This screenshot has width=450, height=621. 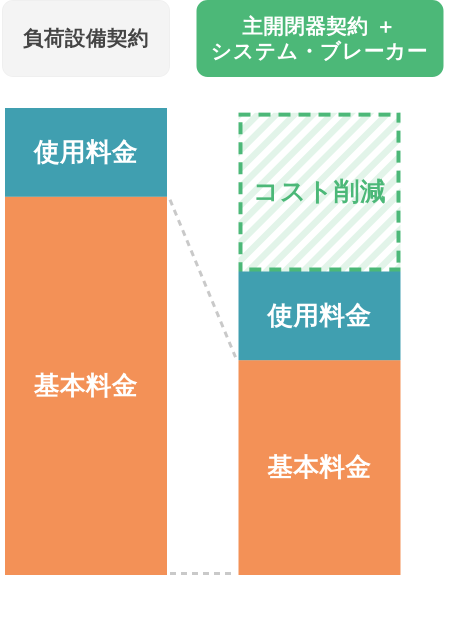 I want to click on x-tick-label: 主開閉器契約 ＋システム・ブレーカー, so click(x=319, y=39).